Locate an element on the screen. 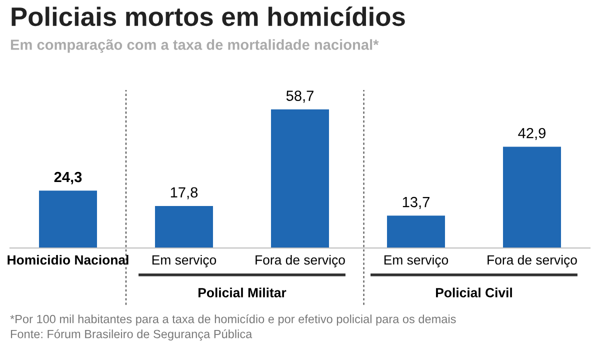 The width and height of the screenshot is (600, 347). data-label: 13,7 is located at coordinates (416, 202).